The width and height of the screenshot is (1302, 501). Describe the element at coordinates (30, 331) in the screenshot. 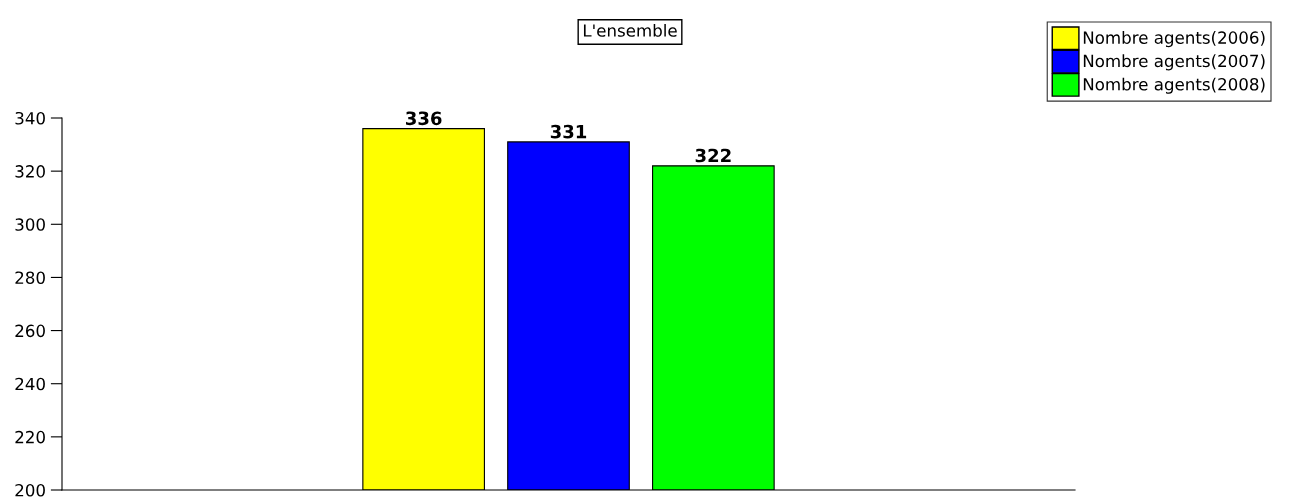

I see `y-tick-label: 260` at that location.